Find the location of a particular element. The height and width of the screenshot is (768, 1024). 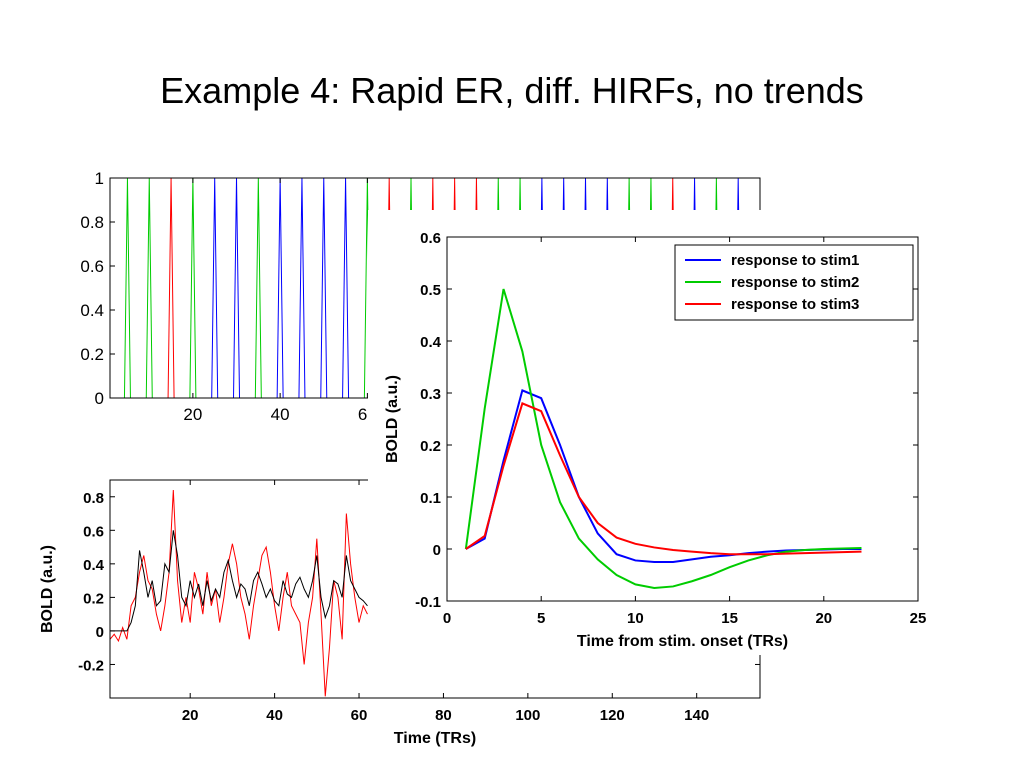

timecourse-xtick-label: 100 is located at coordinates (527, 715).